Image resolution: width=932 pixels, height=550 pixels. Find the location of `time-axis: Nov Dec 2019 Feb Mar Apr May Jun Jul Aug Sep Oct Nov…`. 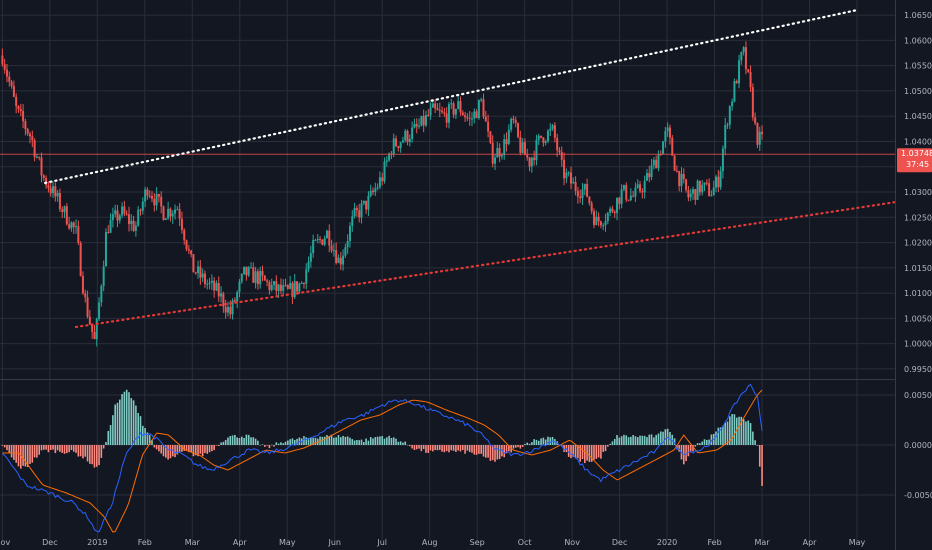

time-axis: Nov Dec 2019 Feb Mar Apr May Jun Jul Aug Sep Oct Nov… is located at coordinates (433, 542).